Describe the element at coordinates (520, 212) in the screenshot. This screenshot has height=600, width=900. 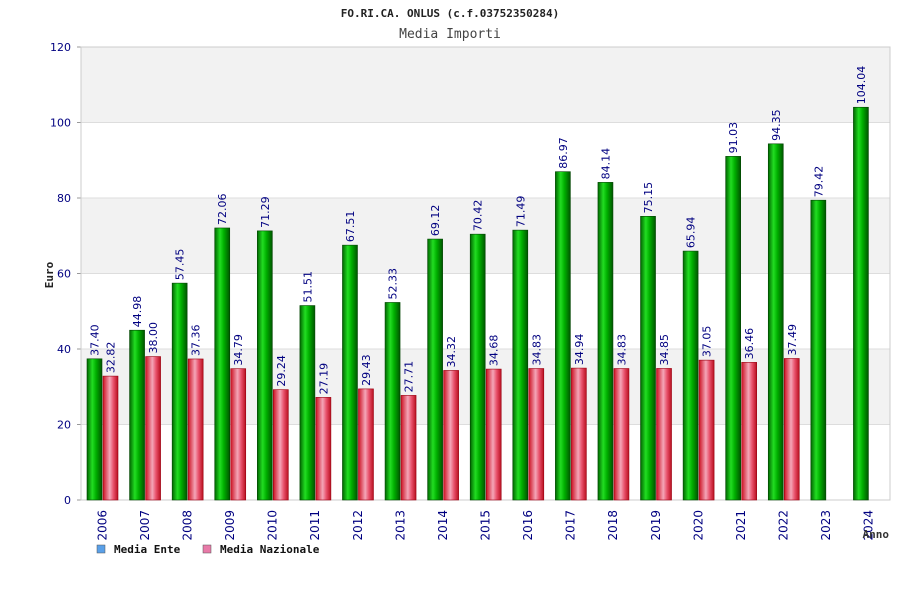
I see `data-label-media-ente-2016: 71.49` at that location.